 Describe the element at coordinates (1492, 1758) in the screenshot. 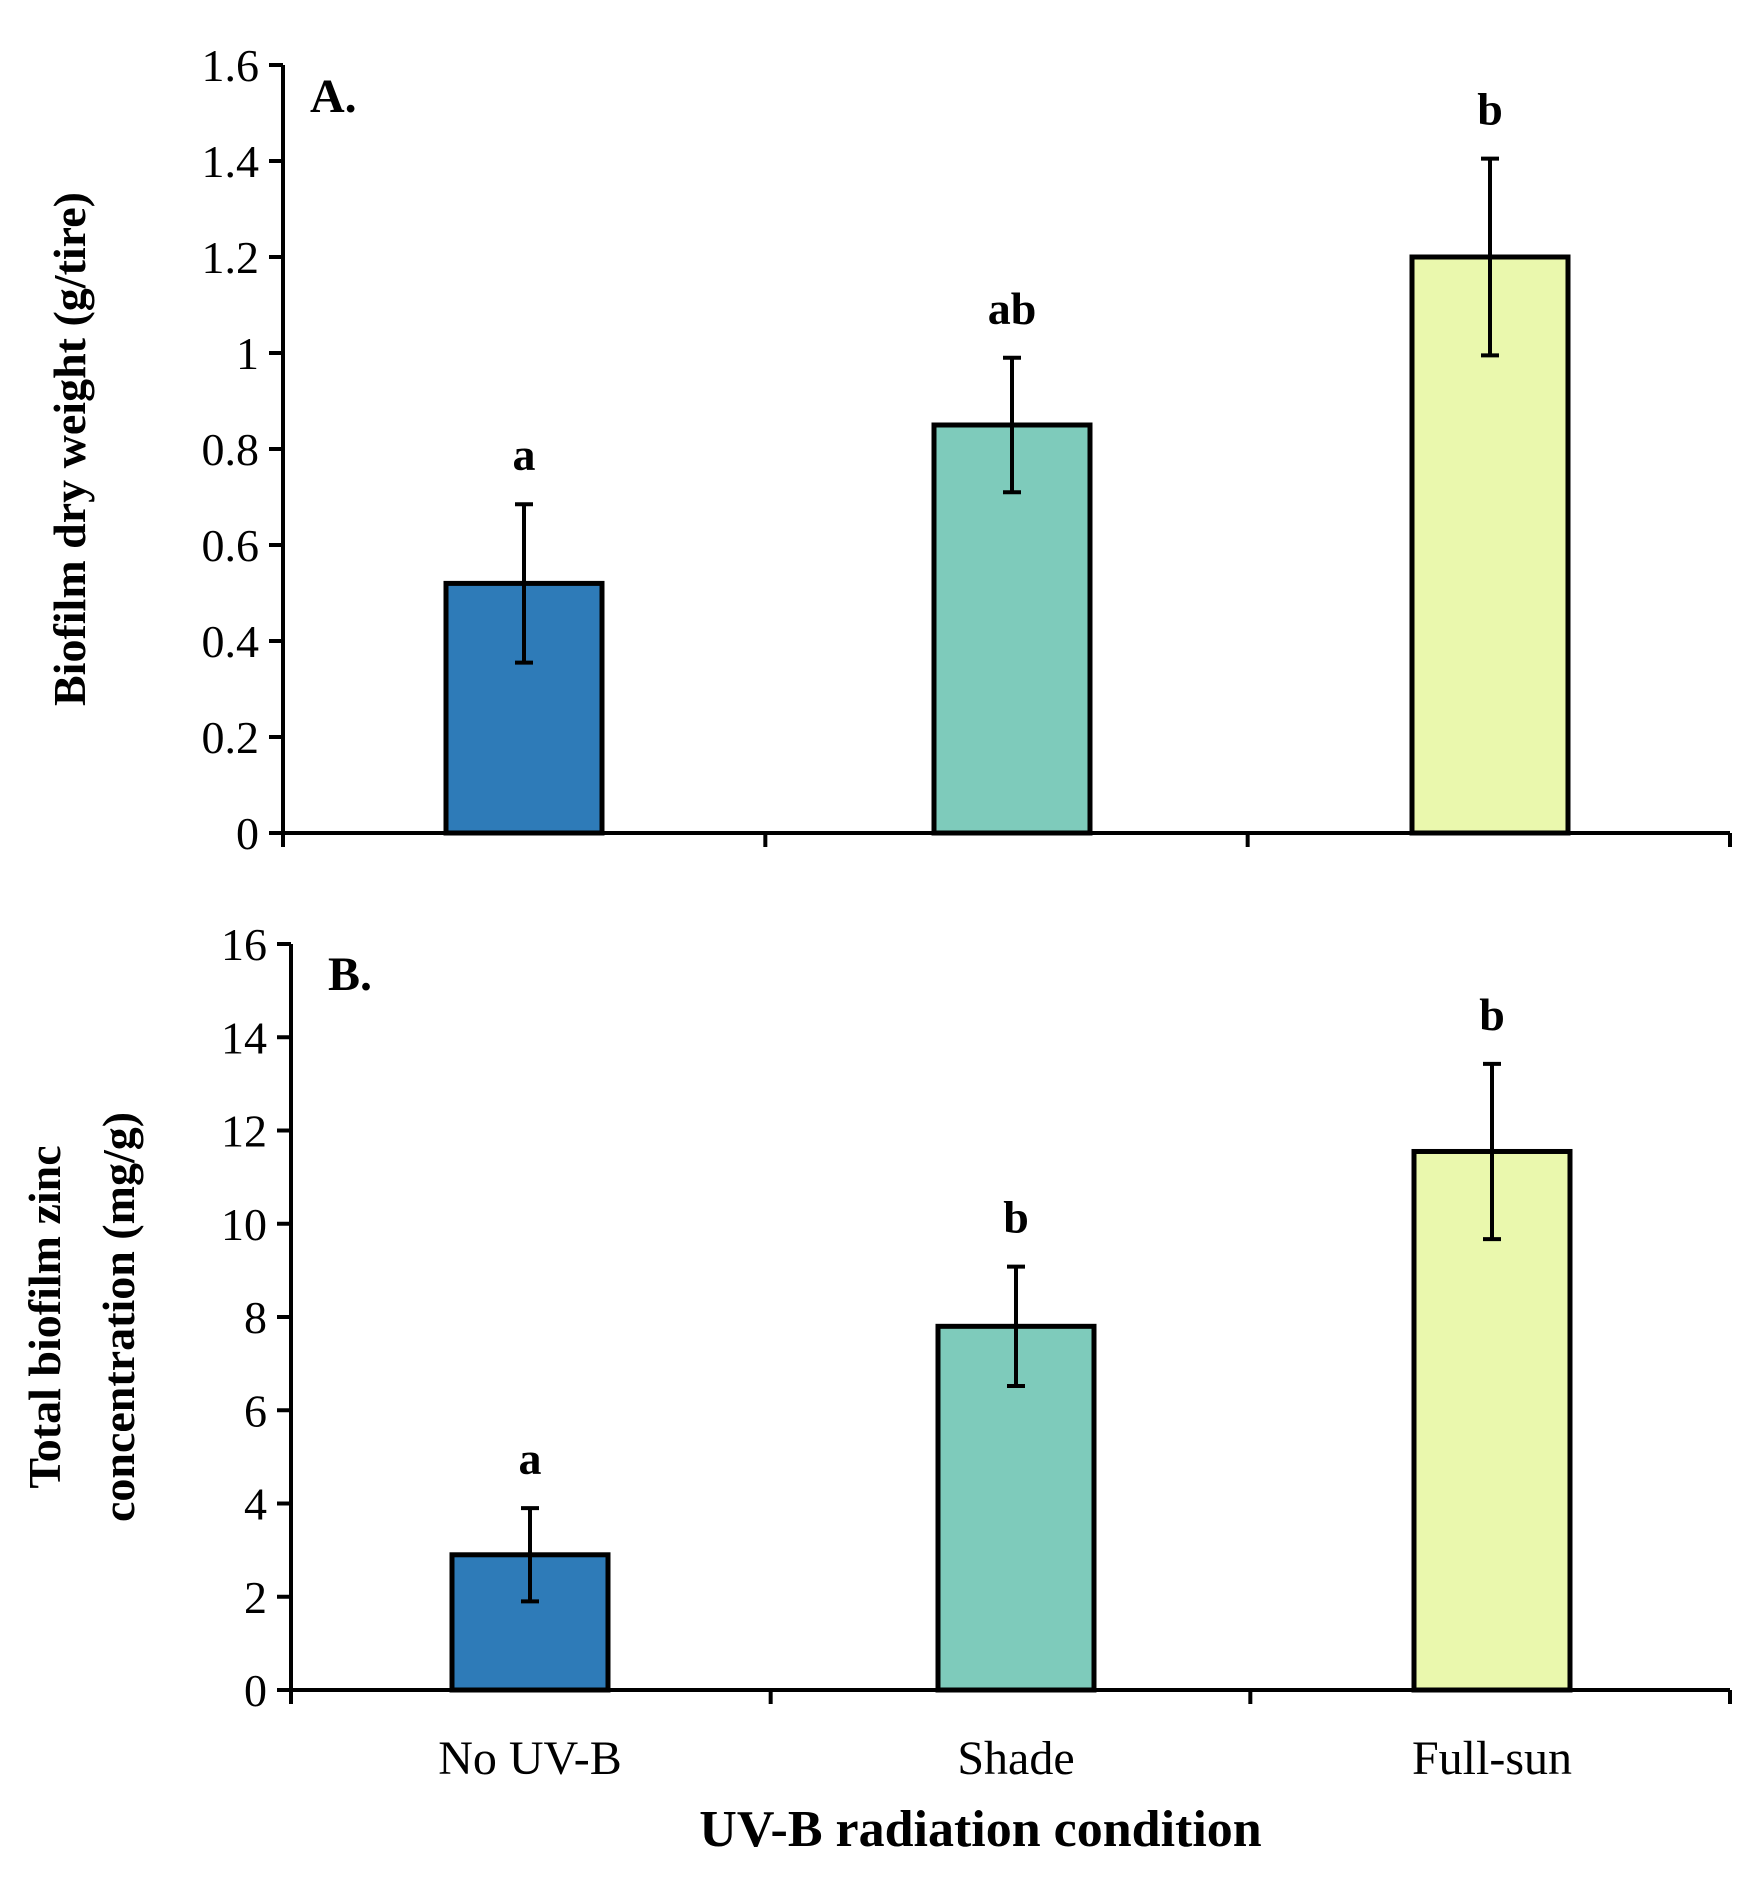

I see `panel-b-x-tick-label-2: Full-sun` at that location.